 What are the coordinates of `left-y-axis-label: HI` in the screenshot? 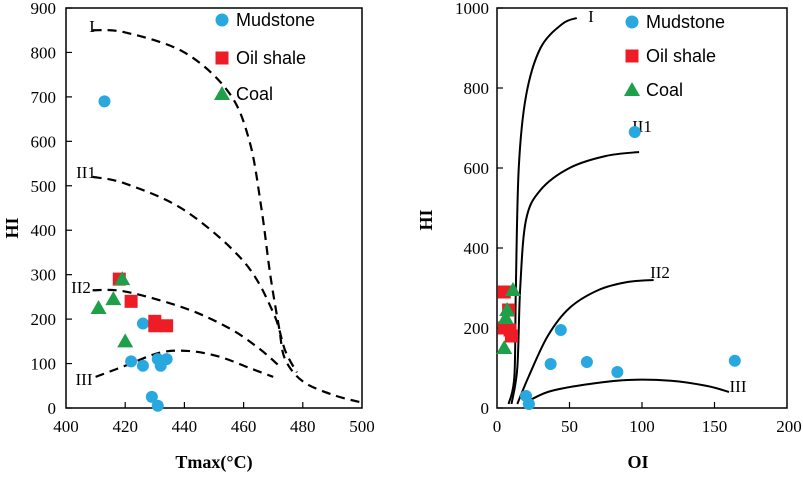 It's located at (12, 227).